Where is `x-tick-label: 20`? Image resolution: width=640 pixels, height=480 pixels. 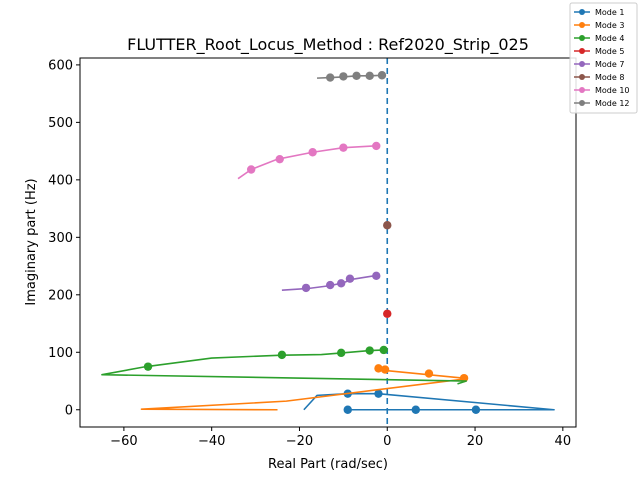 x-tick-label: 20 is located at coordinates (475, 441).